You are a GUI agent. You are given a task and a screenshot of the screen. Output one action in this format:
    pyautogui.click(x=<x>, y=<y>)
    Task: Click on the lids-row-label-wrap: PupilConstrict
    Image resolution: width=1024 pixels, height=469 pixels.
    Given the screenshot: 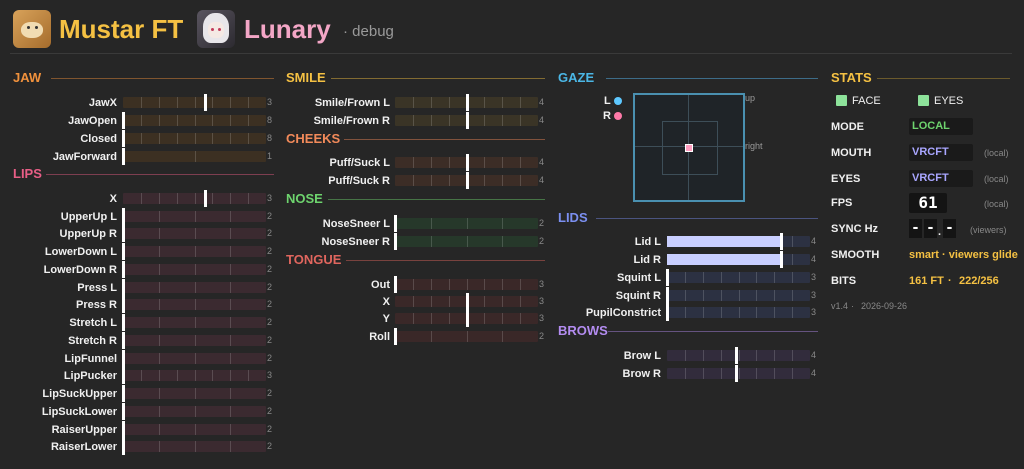 What is the action you would take?
    pyautogui.click(x=591, y=313)
    